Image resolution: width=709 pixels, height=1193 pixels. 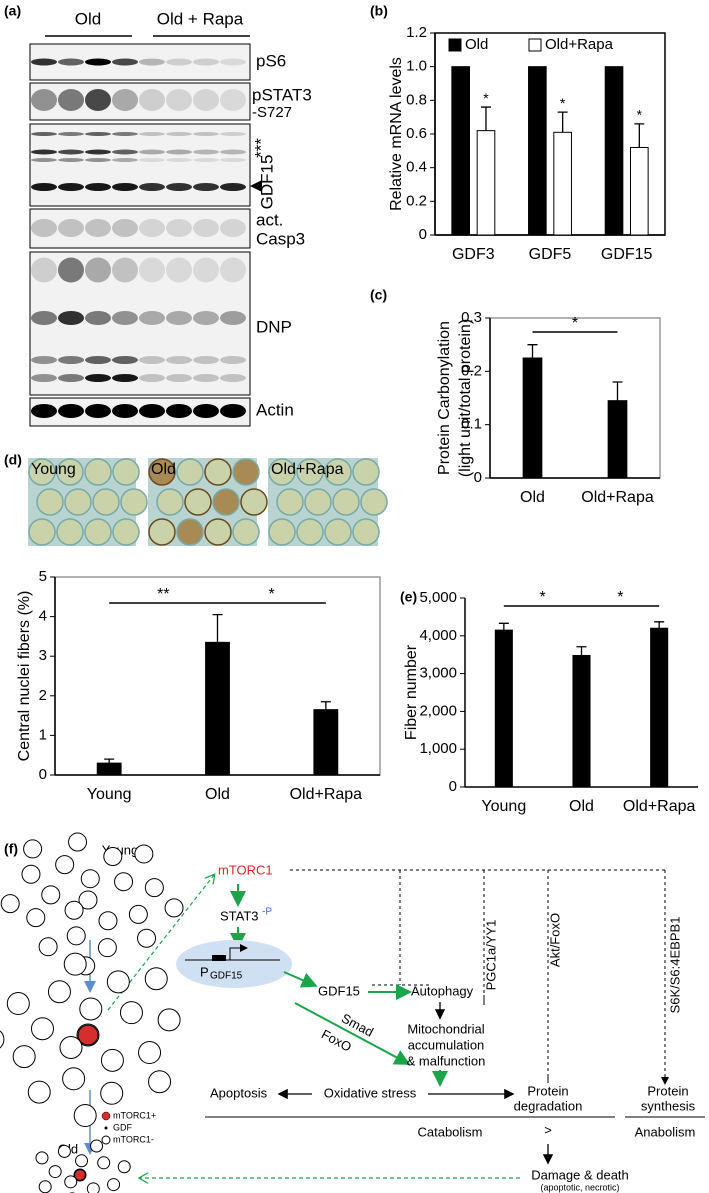 What do you see at coordinates (617, 391) in the screenshot?
I see `error-bar` at bounding box center [617, 391].